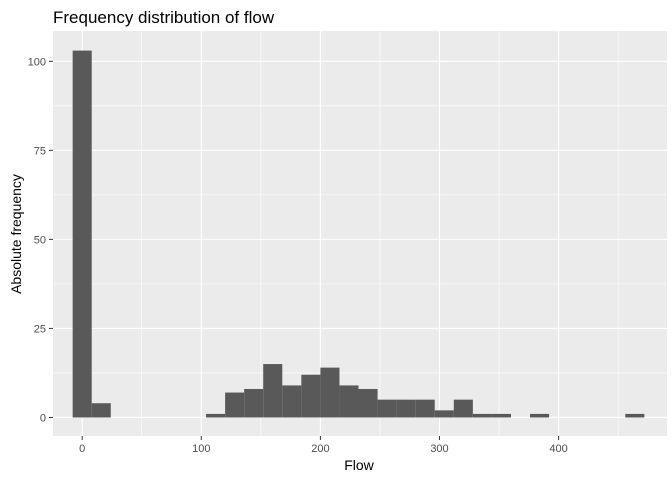  I want to click on x-tick-label: 100, so click(201, 449).